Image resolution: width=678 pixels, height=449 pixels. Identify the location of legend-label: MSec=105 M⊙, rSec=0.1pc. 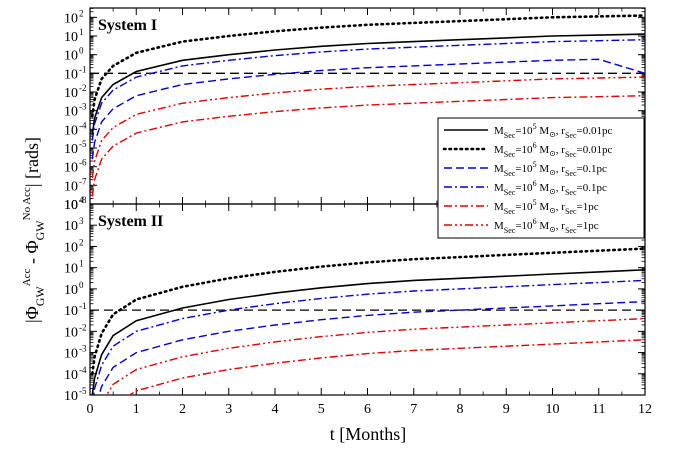
(550, 169).